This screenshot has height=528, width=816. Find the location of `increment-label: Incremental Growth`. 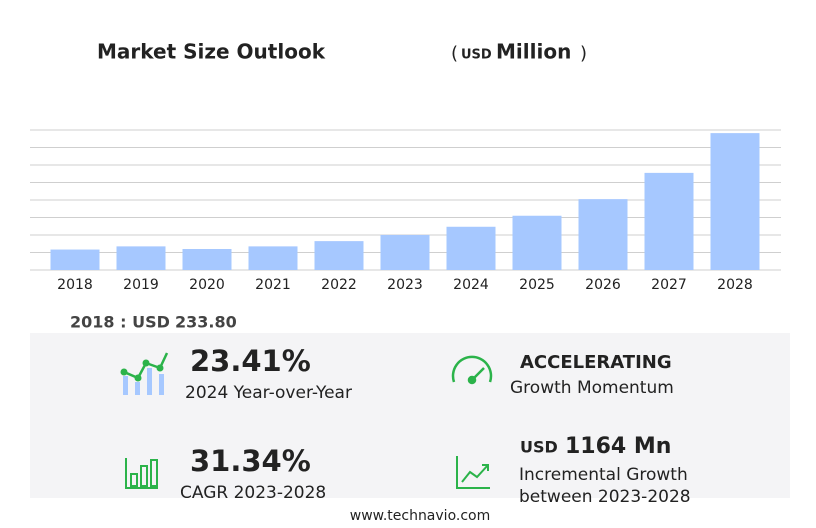

increment-label: Incremental Growth is located at coordinates (603, 475).